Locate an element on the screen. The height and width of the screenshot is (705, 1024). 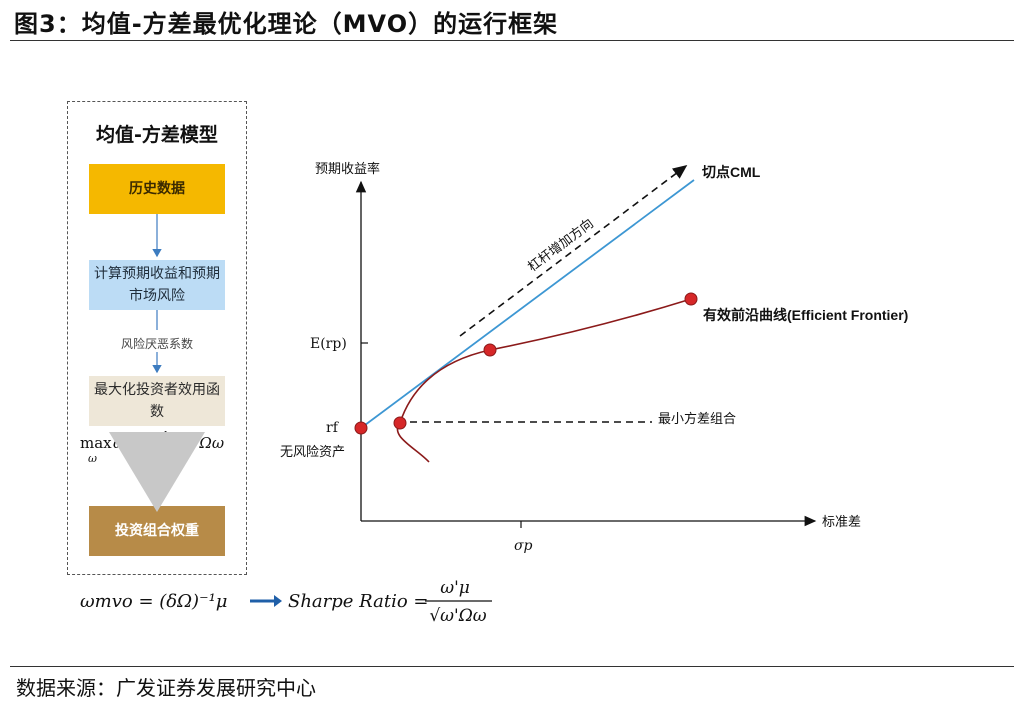
leverage-label: 杠杆增加方向 is located at coordinates (561, 245).